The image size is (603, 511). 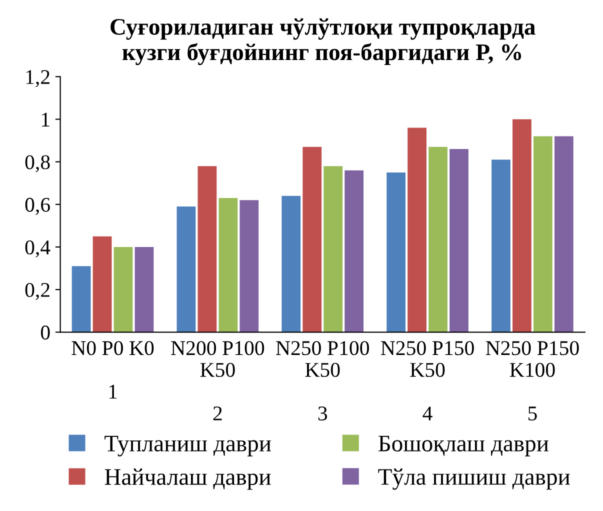 I want to click on y-tick-label: 0,8, so click(x=37, y=163).